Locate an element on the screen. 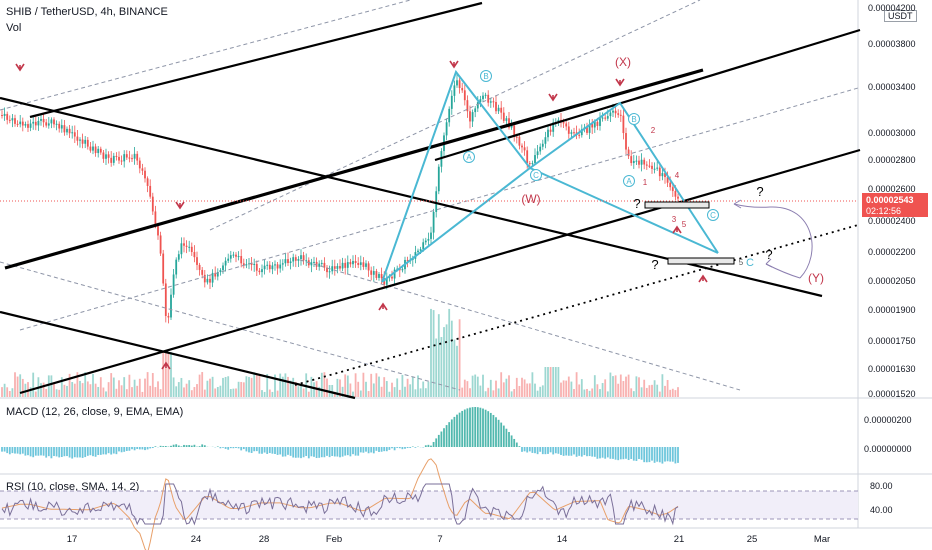  currency-badge: USDT is located at coordinates (900, 16).